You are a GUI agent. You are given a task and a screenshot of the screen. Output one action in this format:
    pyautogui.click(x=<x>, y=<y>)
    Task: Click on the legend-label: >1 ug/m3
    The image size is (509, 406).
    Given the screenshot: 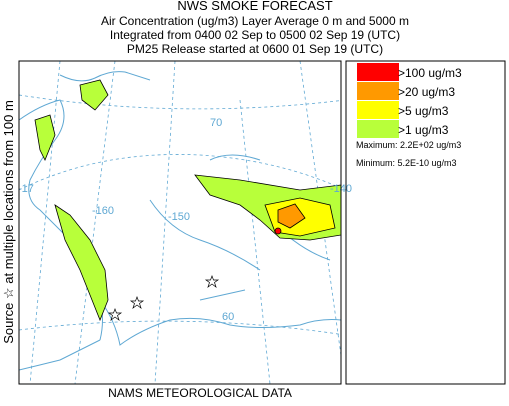 What is the action you would take?
    pyautogui.click(x=423, y=130)
    